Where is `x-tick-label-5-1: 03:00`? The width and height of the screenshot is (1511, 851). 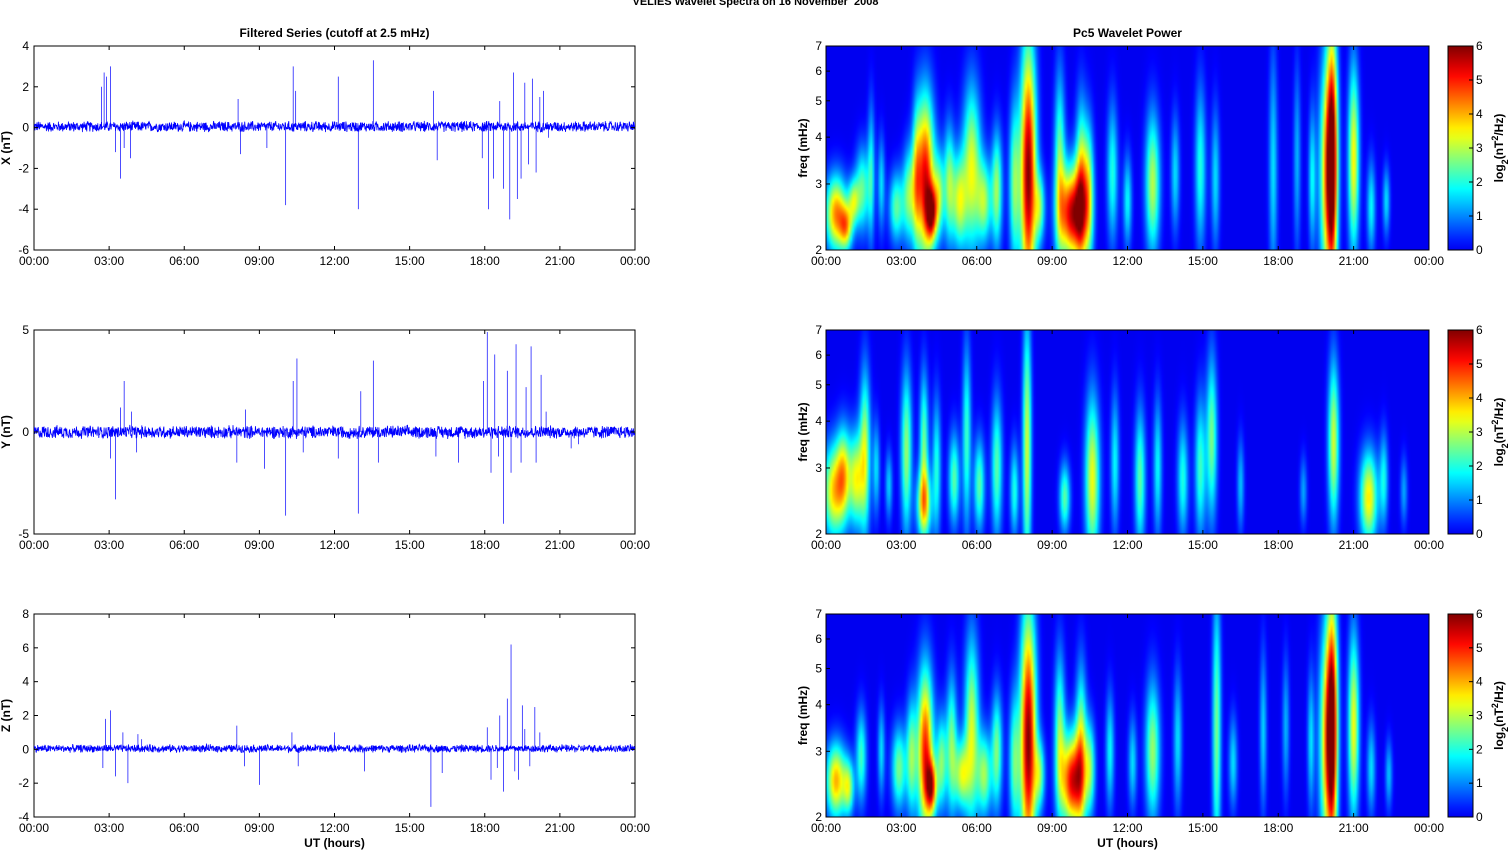
x-tick-label-5-1: 03:00 is located at coordinates (901, 828).